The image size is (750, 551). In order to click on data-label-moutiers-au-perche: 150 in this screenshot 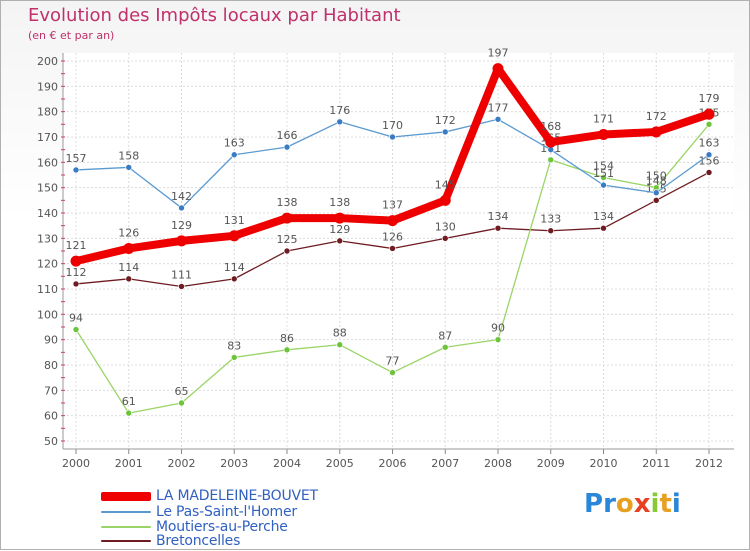, I will do `click(656, 176)`.